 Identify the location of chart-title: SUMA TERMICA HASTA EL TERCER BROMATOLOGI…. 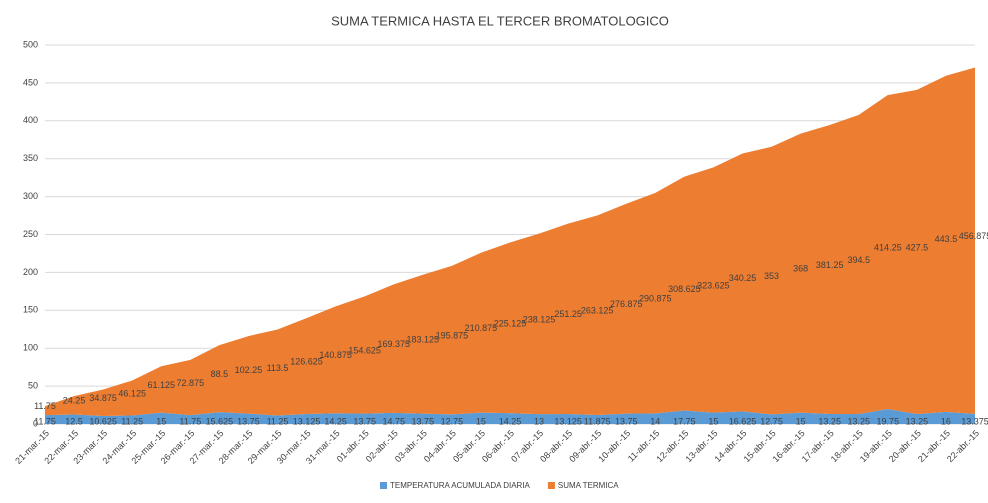
(500, 20).